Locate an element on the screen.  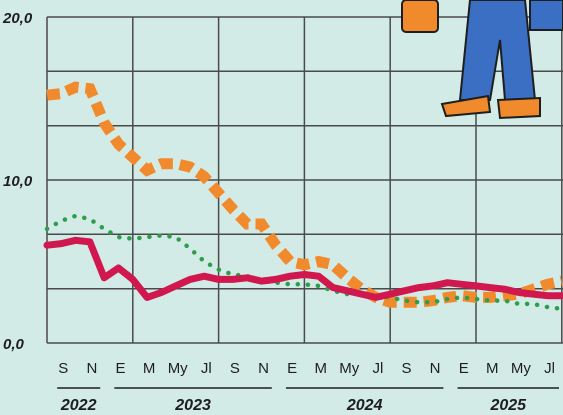
illustration is located at coordinates (482, 60).